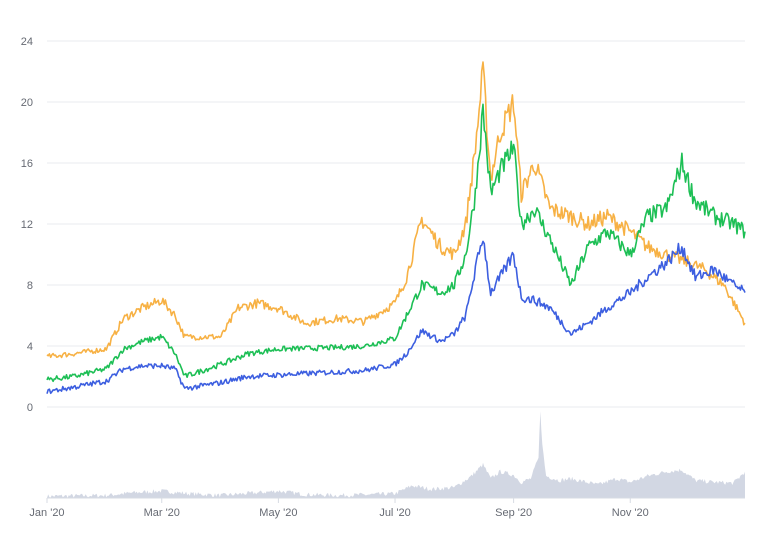  Describe the element at coordinates (394, 513) in the screenshot. I see `x-tick-label: Jul '20` at that location.